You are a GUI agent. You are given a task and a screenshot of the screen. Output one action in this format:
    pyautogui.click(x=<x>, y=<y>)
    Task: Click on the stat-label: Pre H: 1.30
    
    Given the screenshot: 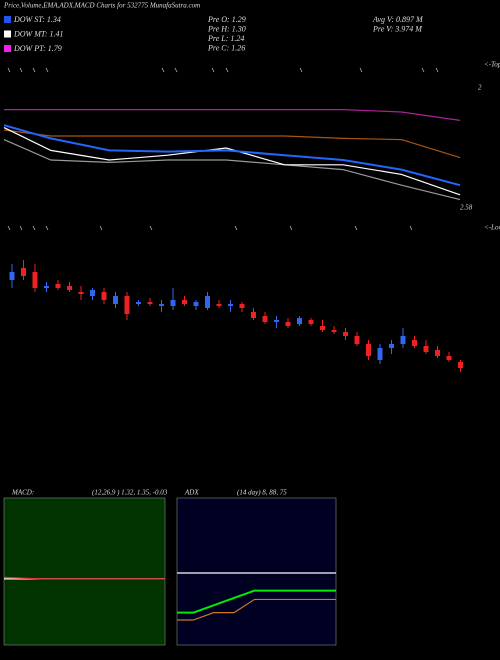 What is the action you would take?
    pyautogui.click(x=226, y=28)
    